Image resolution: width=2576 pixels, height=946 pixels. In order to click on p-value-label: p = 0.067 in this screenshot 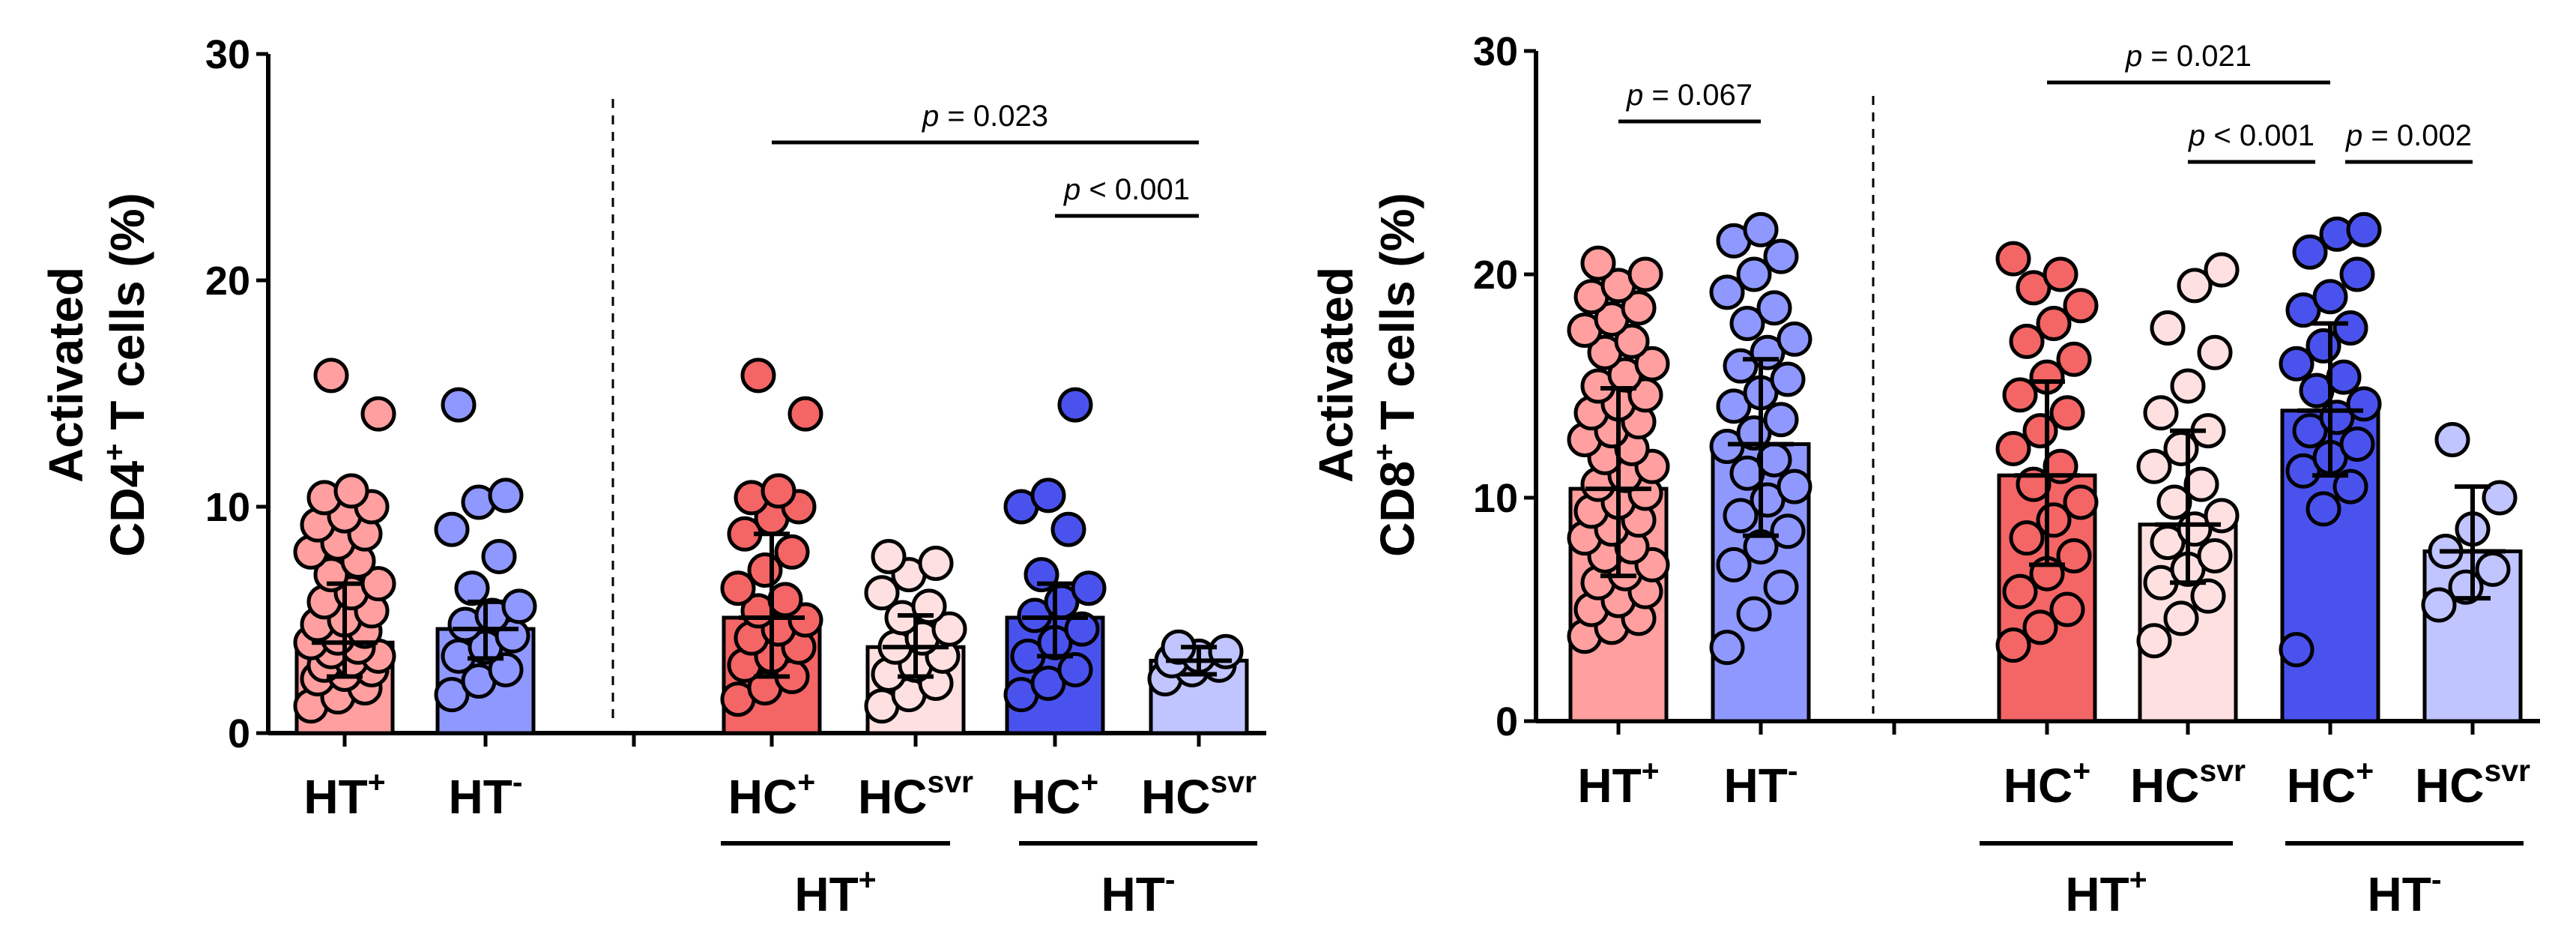, I will do `click(1689, 95)`.